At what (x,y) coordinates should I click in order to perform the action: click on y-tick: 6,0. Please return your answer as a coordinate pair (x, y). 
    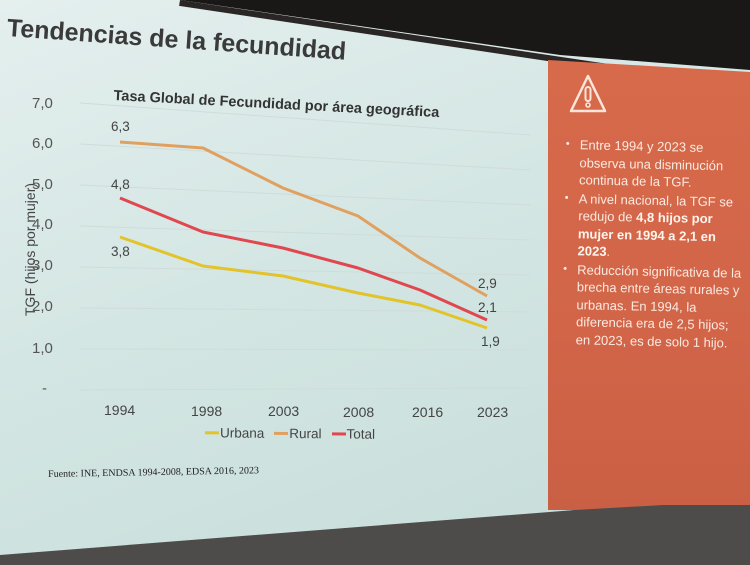
    Looking at the image, I should click on (42, 143).